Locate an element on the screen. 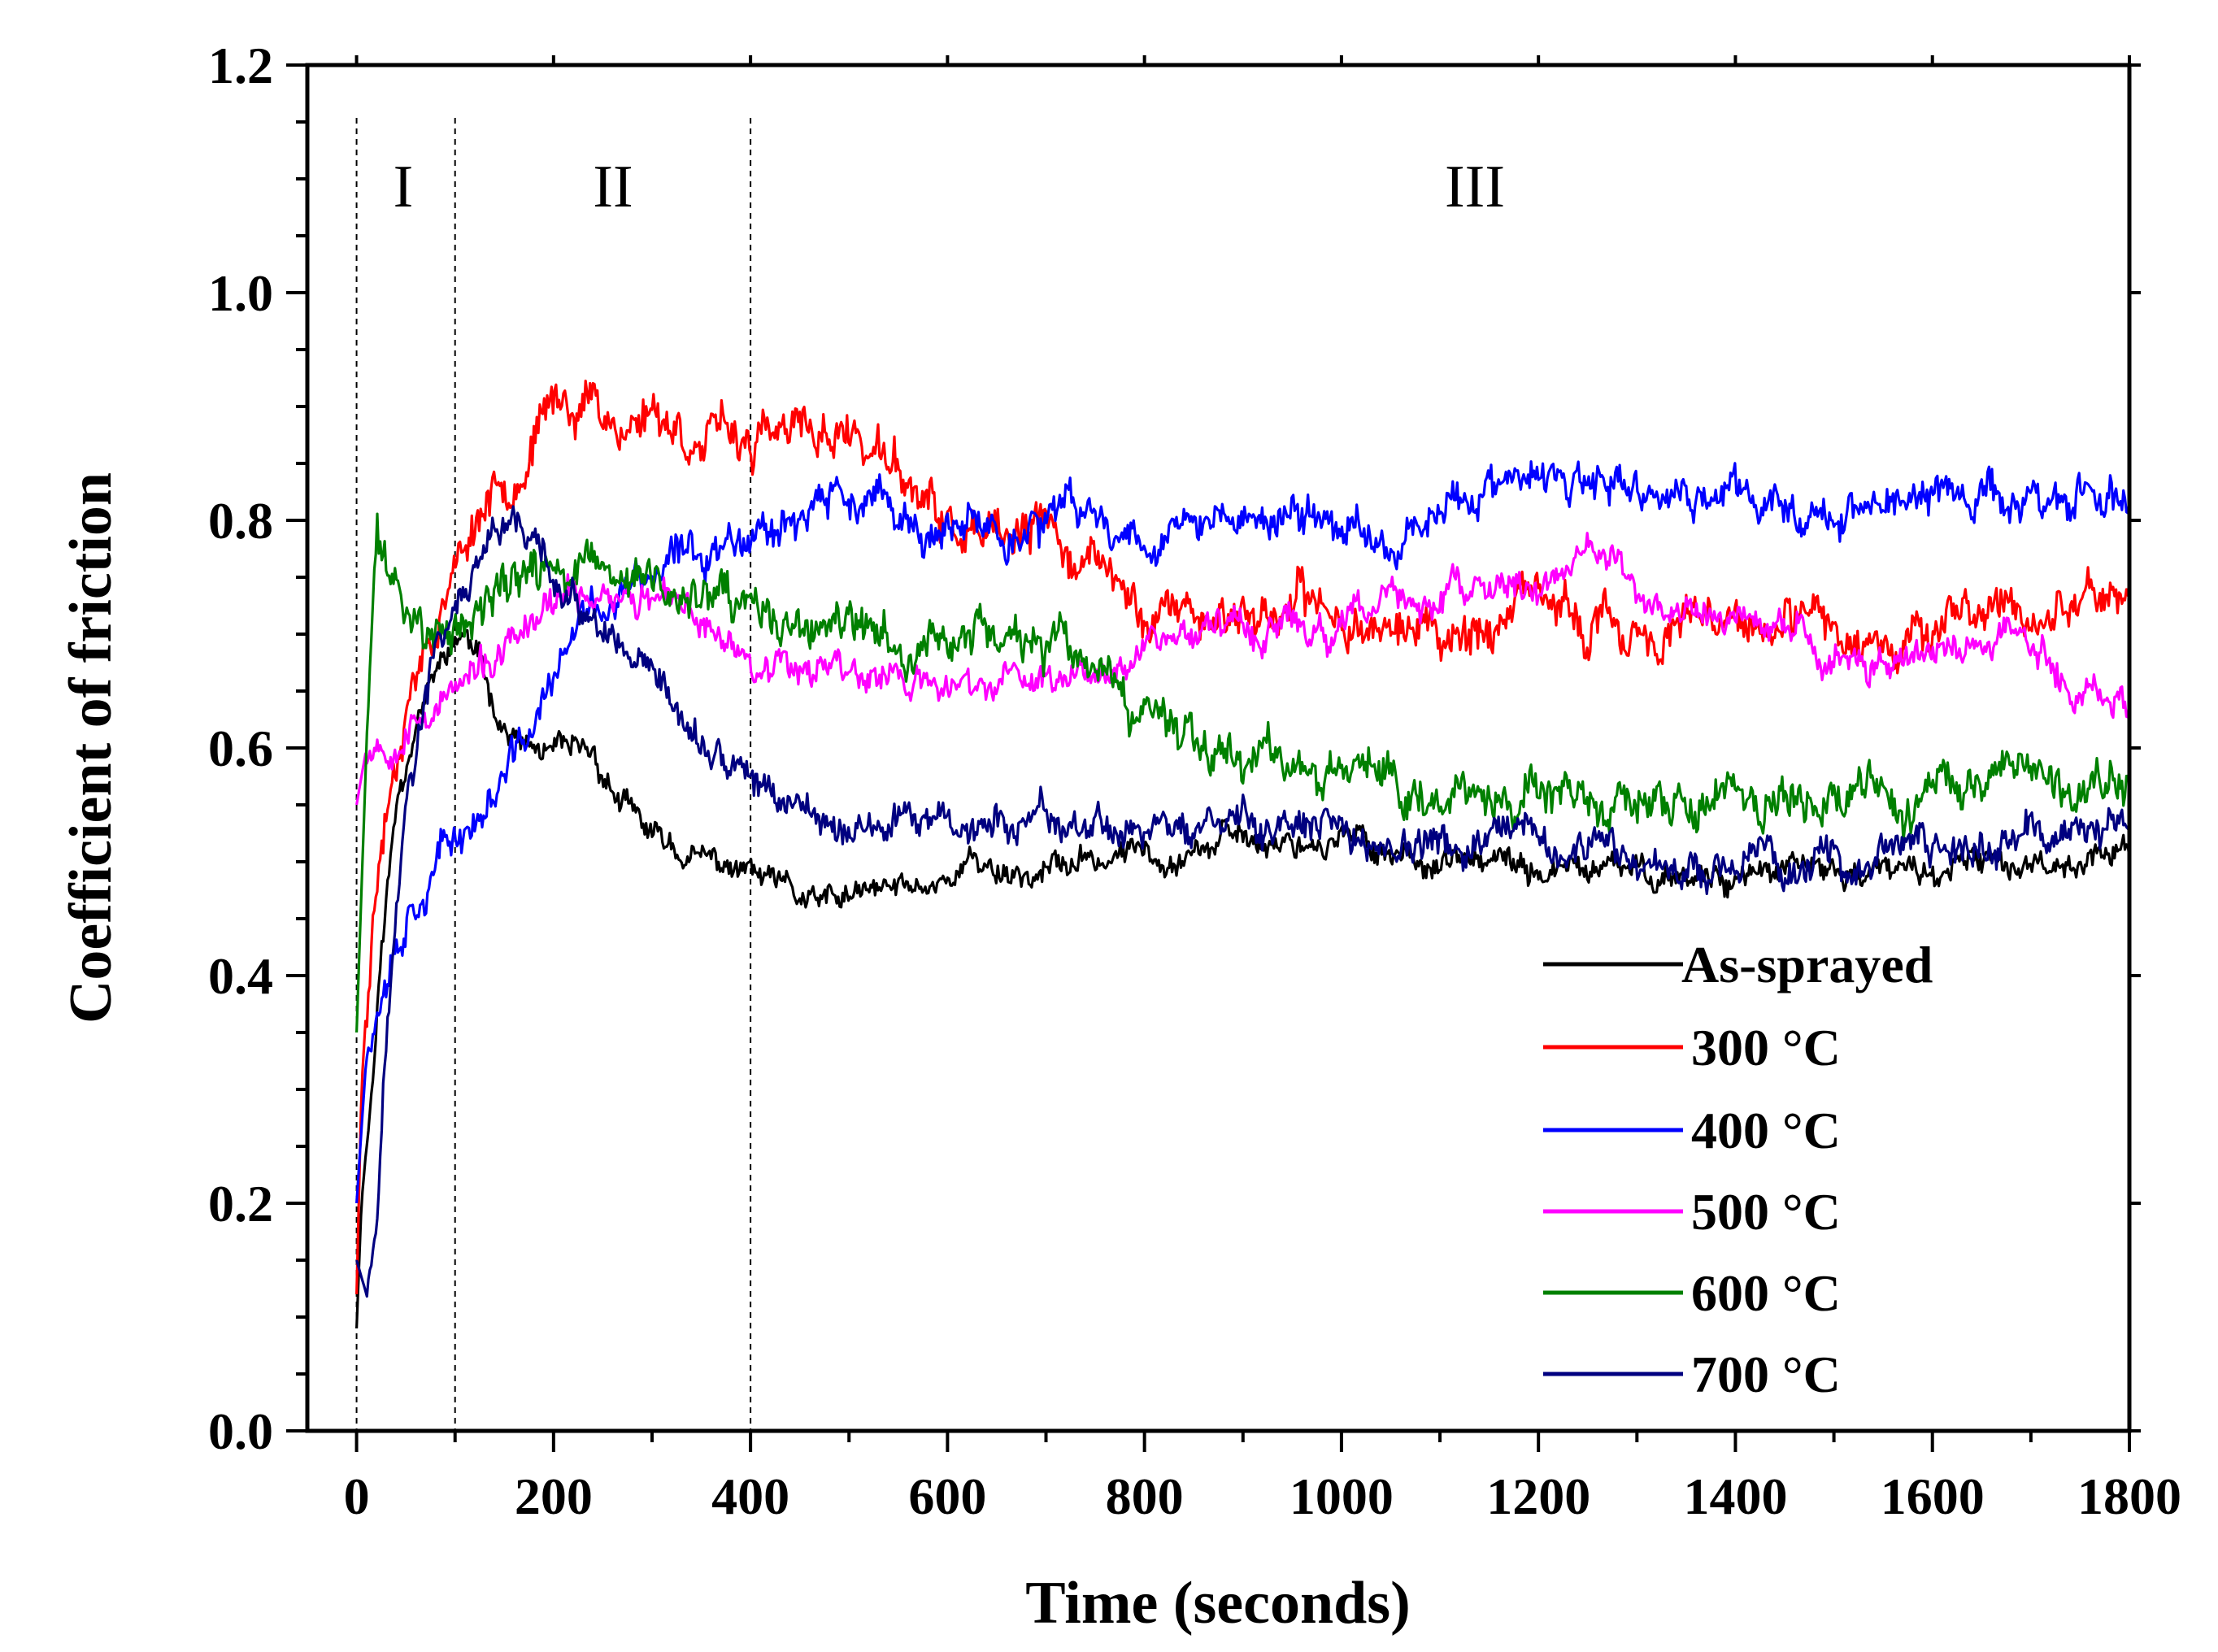  x-tick-label: 400 is located at coordinates (750, 1496).